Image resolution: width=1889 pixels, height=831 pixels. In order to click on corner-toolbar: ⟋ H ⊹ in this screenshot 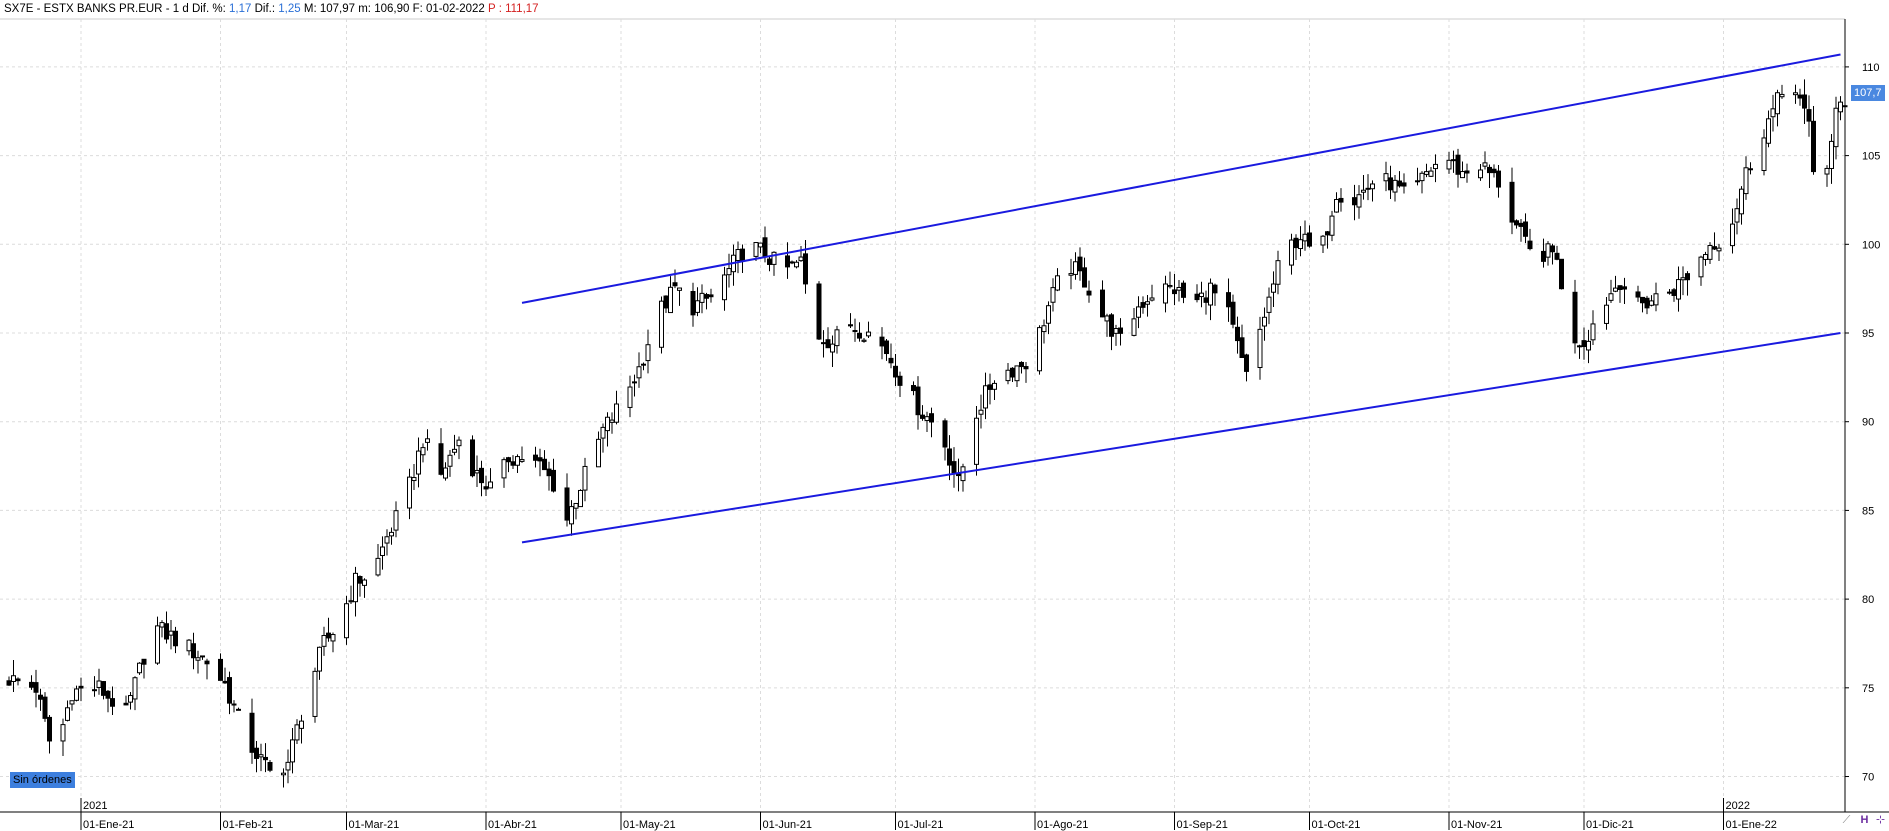, I will do `click(1863, 821)`.